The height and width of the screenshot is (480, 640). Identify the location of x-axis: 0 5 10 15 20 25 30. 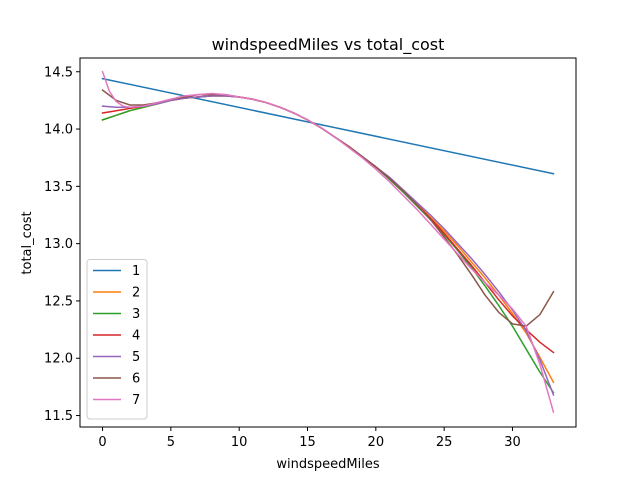
(309, 438).